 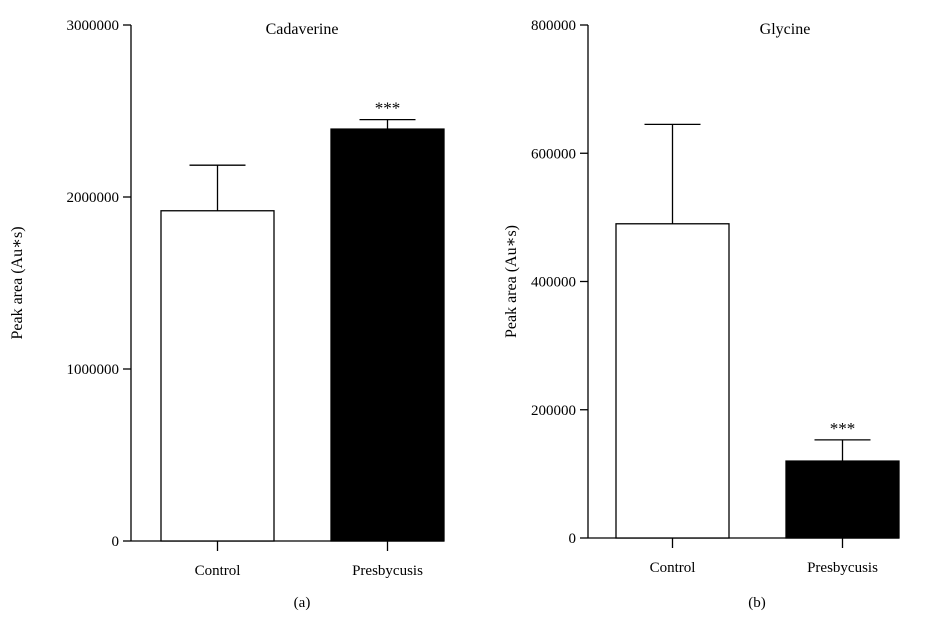 What do you see at coordinates (757, 603) in the screenshot?
I see `panel-label: (b)` at bounding box center [757, 603].